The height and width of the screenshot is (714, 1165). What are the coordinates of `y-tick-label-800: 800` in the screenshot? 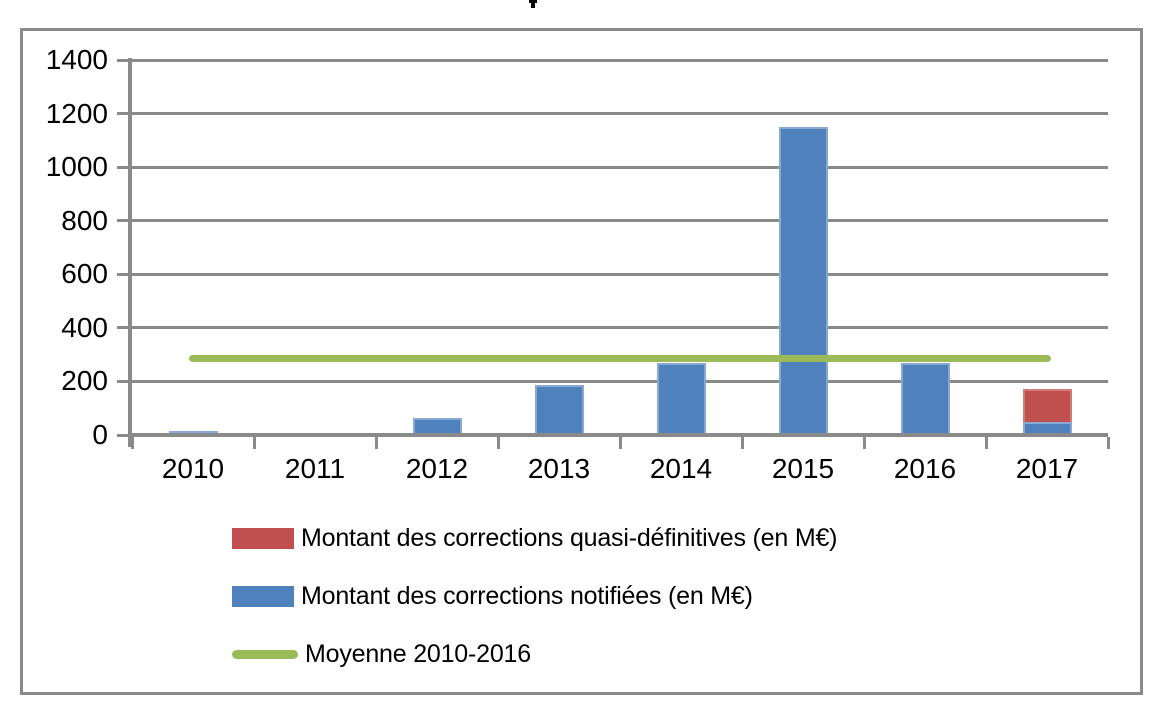 It's located at (84, 220).